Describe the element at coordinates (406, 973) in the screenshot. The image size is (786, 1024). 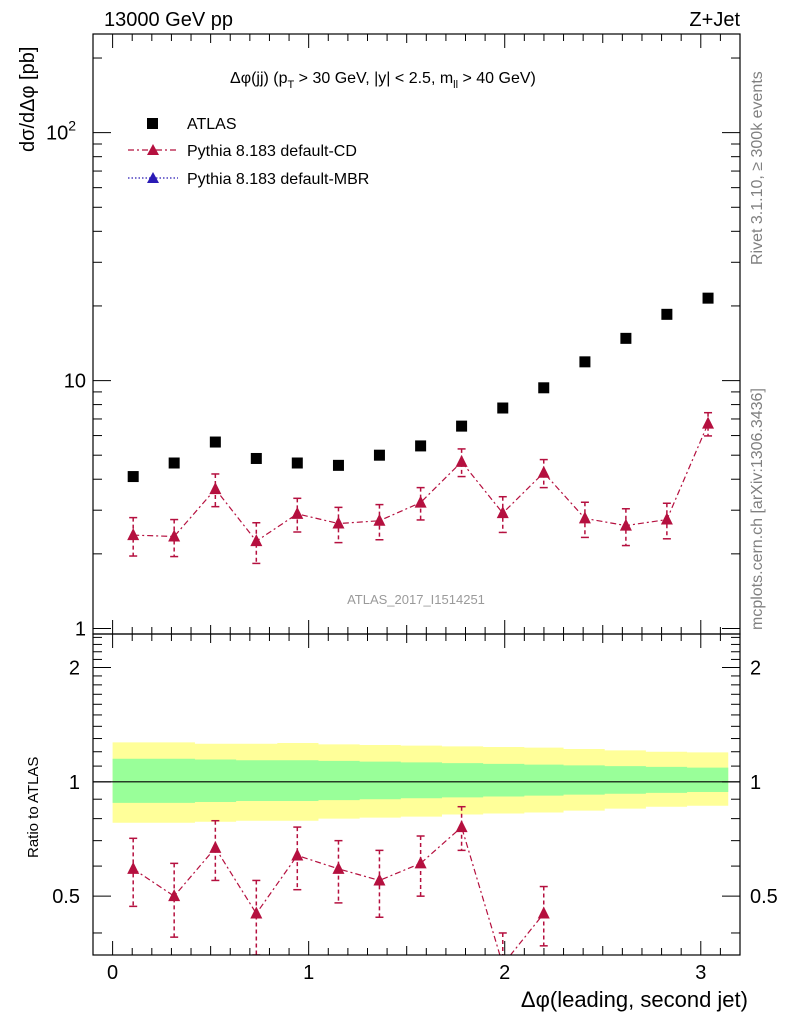
I see `x-tick-labels: 0 1 2 3` at that location.